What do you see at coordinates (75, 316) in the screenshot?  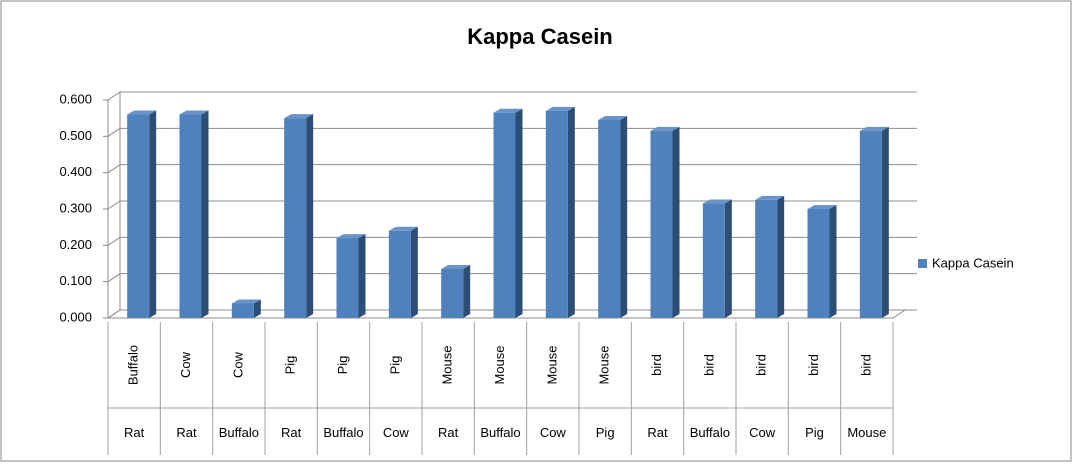 I see `y-tick-label: 0.000` at bounding box center [75, 316].